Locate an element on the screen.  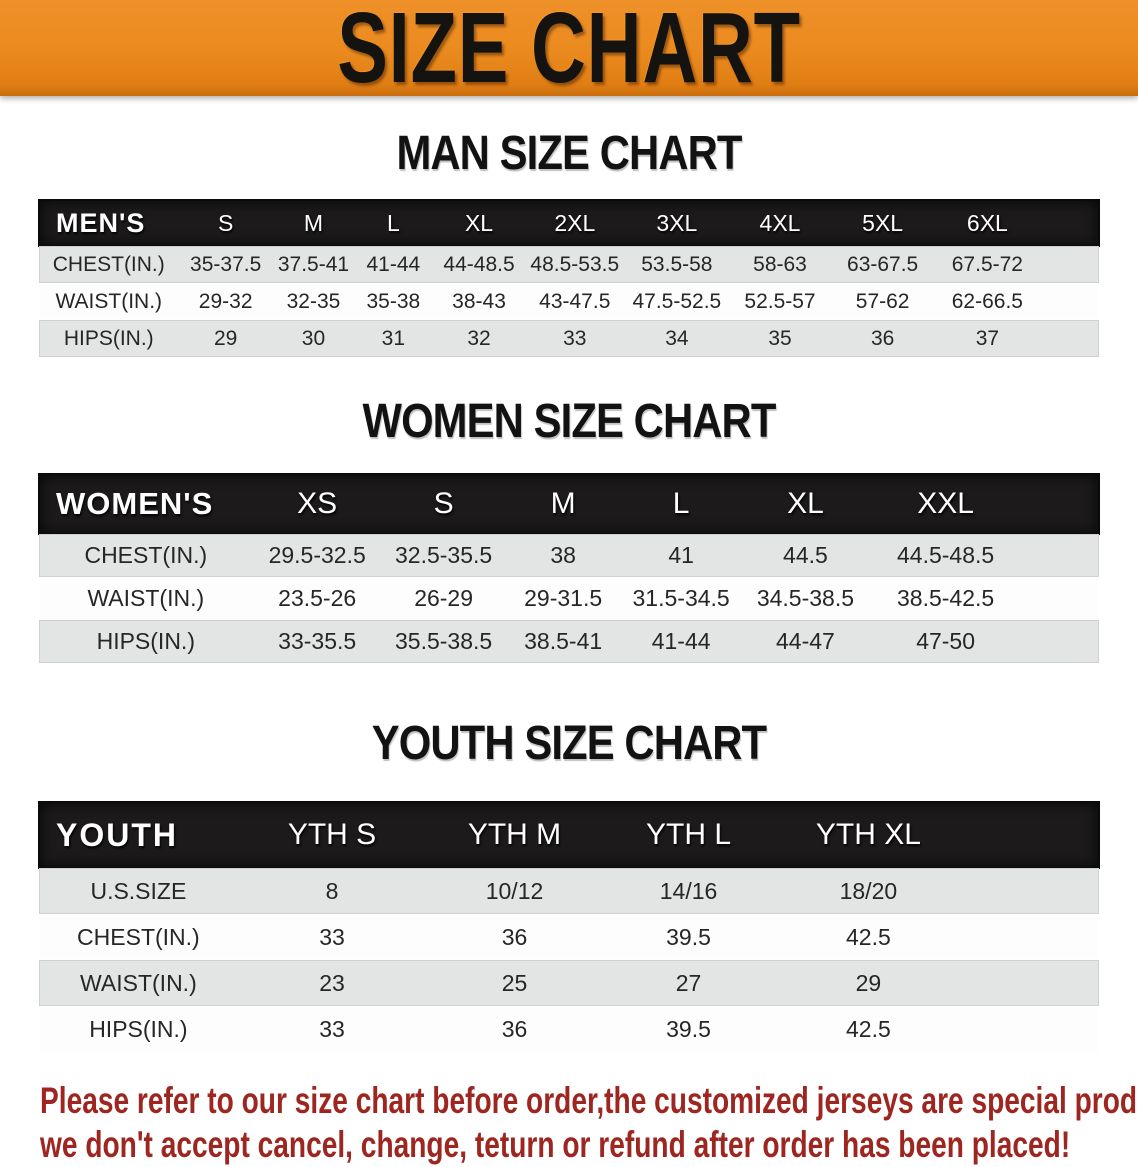
table-header-label: YOUTH is located at coordinates (117, 834).